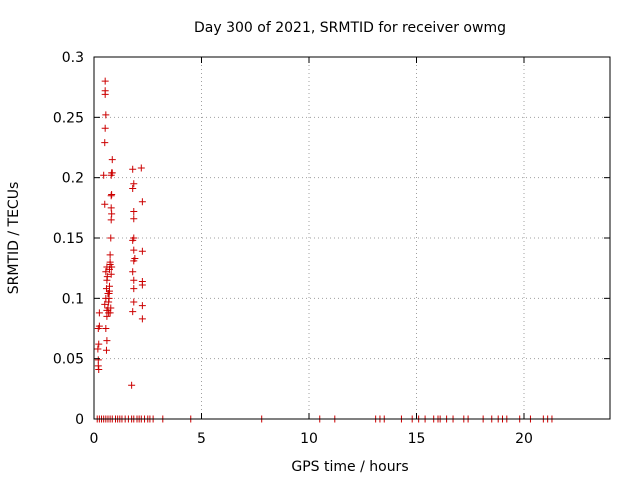 The image size is (640, 480). I want to click on y-tick-label: 0.15, so click(68, 239).